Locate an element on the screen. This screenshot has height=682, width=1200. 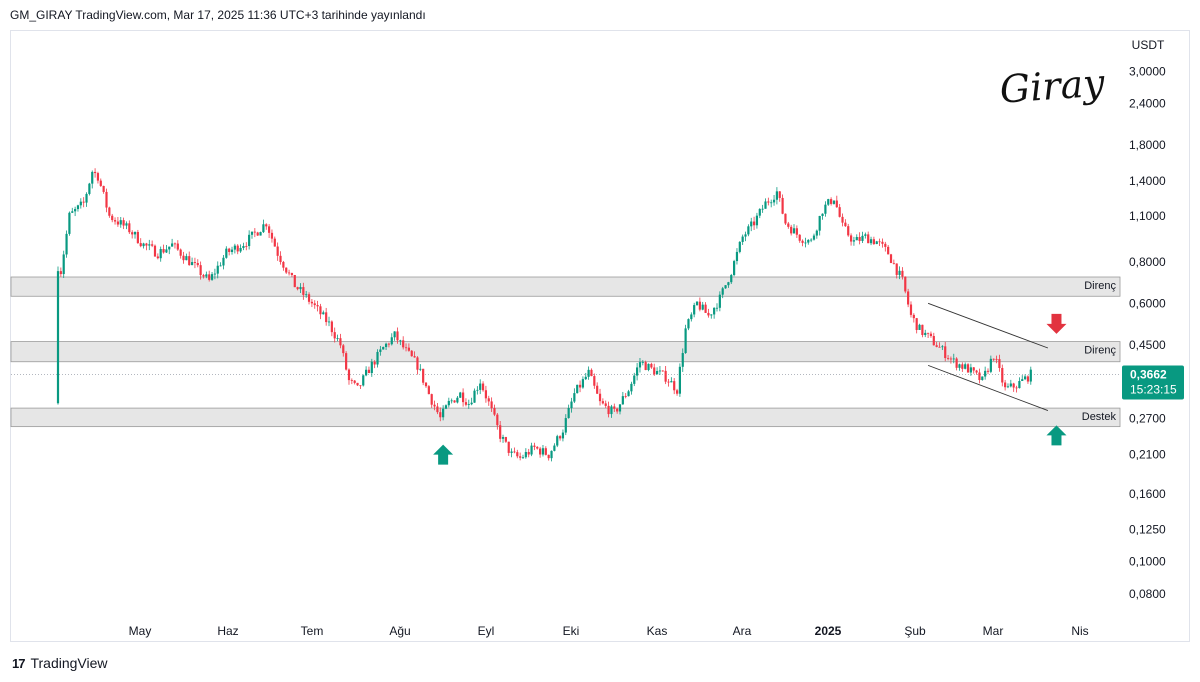
y-tick-label: 0,1000 is located at coordinates (1147, 562).